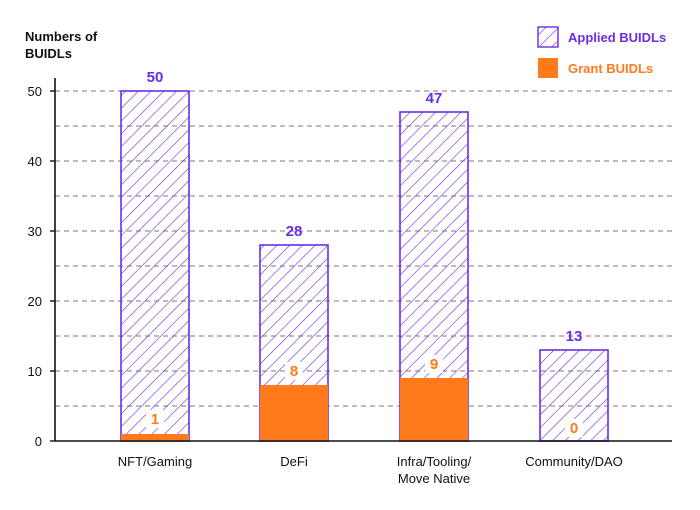 The image size is (700, 510). Describe the element at coordinates (548, 37) in the screenshot. I see `legend-swatch-applied` at that location.